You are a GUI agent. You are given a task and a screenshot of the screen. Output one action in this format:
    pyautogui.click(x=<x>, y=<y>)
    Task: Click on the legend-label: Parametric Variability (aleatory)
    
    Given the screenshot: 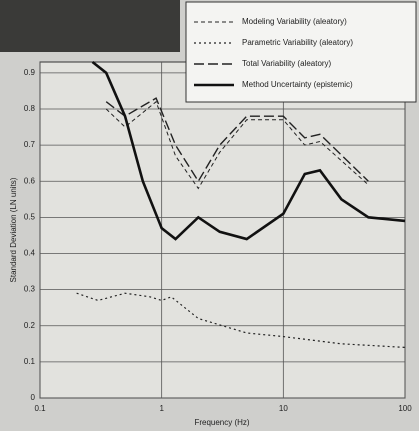 What is the action you would take?
    pyautogui.click(x=297, y=42)
    